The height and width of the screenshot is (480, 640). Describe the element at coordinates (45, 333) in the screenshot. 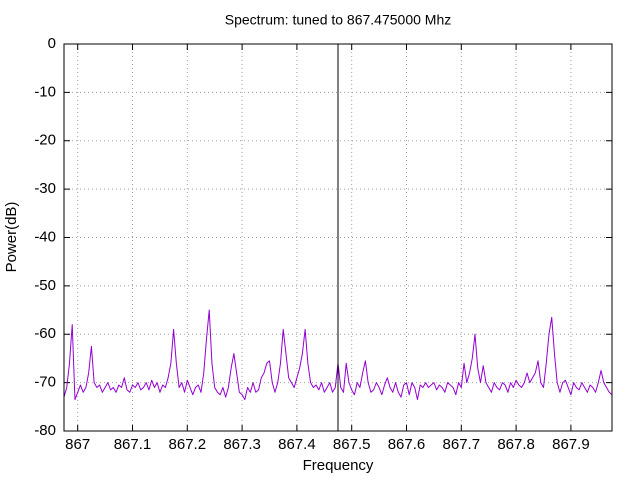

I see `y-tick-label: -60` at that location.